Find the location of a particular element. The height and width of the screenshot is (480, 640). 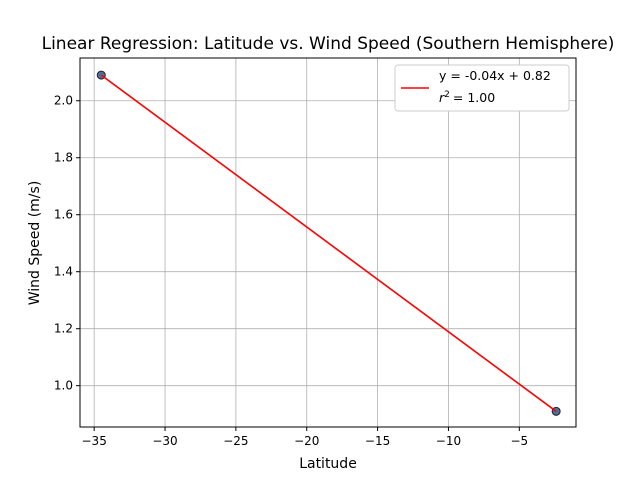

legend-r2: r2 = 1.00 is located at coordinates (467, 97).